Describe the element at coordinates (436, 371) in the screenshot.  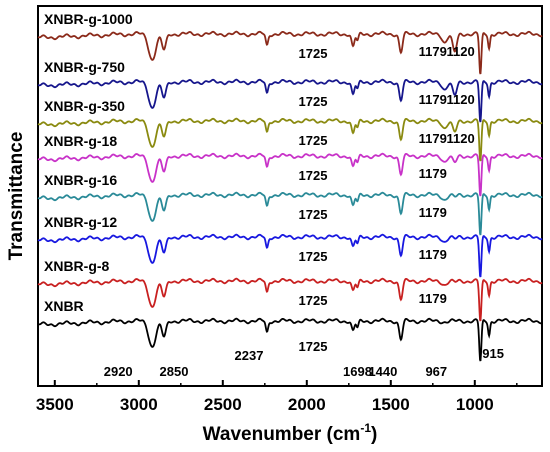
I see `peak-label-967-xnbr: 967` at that location.